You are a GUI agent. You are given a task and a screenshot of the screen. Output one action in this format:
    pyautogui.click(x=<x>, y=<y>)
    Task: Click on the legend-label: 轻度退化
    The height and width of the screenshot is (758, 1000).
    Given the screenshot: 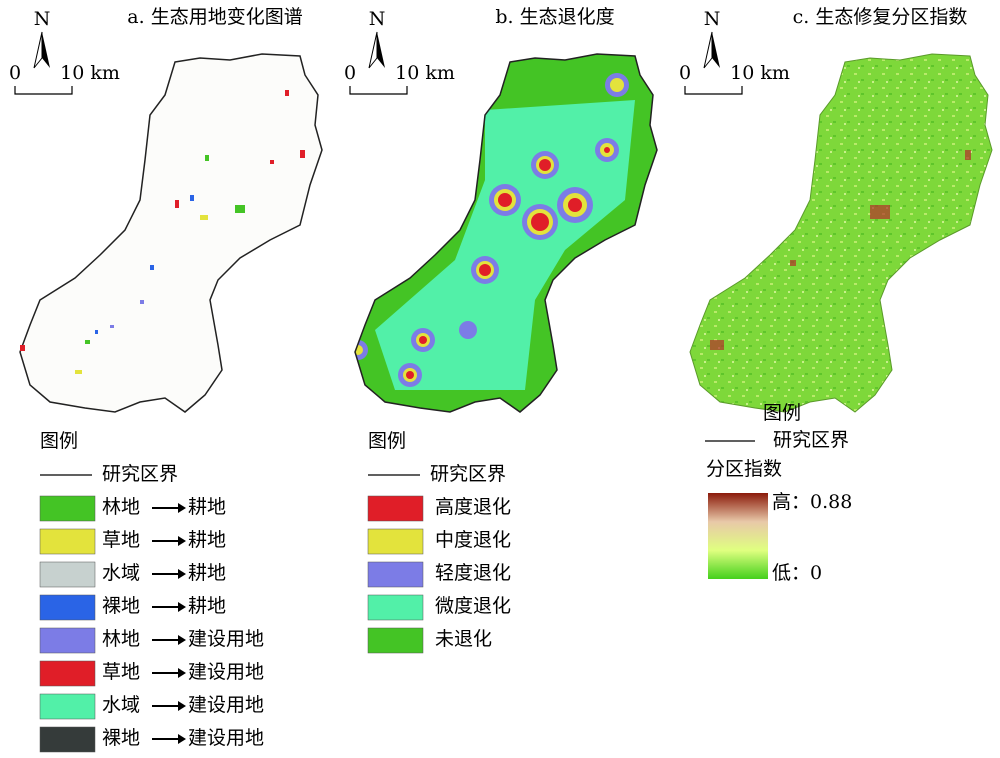 What is the action you would take?
    pyautogui.click(x=473, y=573)
    